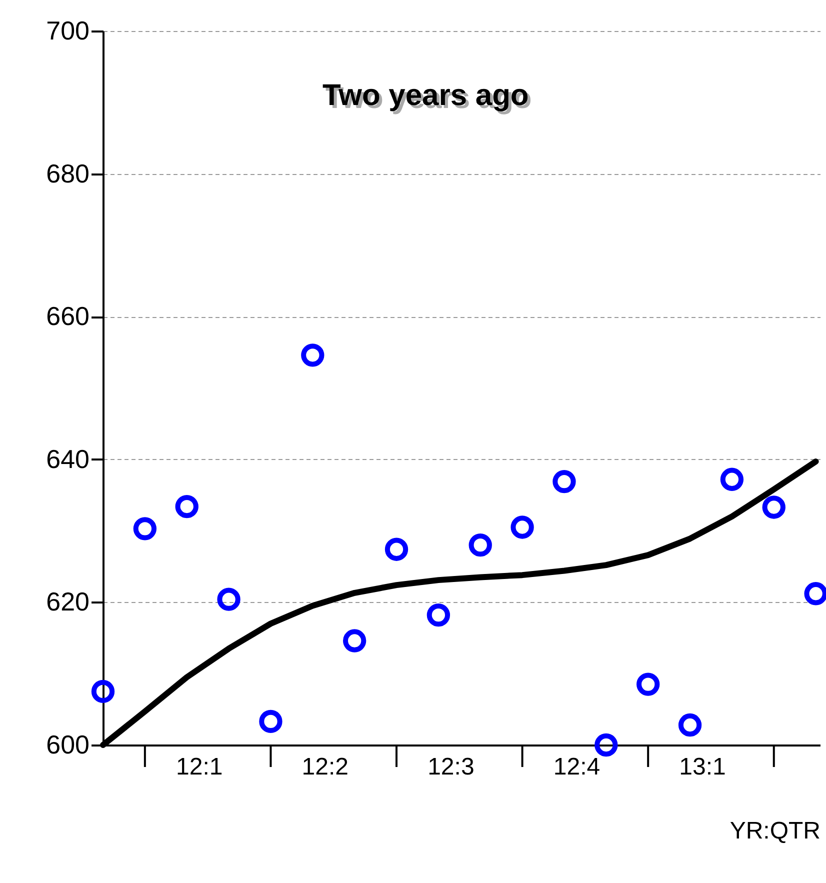 The height and width of the screenshot is (883, 826). Describe the element at coordinates (68, 173) in the screenshot. I see `y-tick-label: 680` at that location.